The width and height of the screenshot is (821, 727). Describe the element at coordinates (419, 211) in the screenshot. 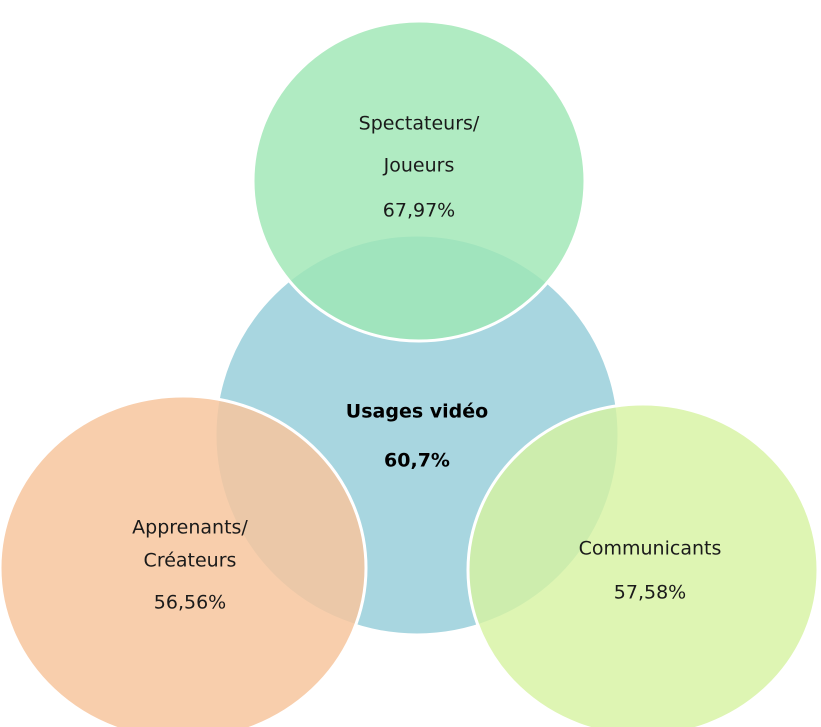

I see `node-value: 67,97%` at that location.